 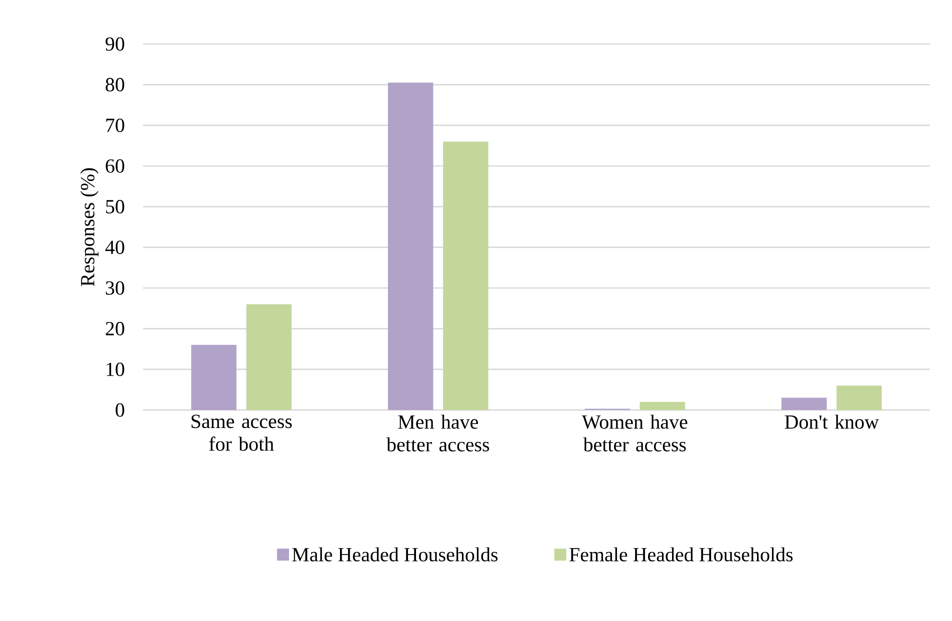 What do you see at coordinates (395, 554) in the screenshot?
I see `legend-label: Male Headed Households` at bounding box center [395, 554].